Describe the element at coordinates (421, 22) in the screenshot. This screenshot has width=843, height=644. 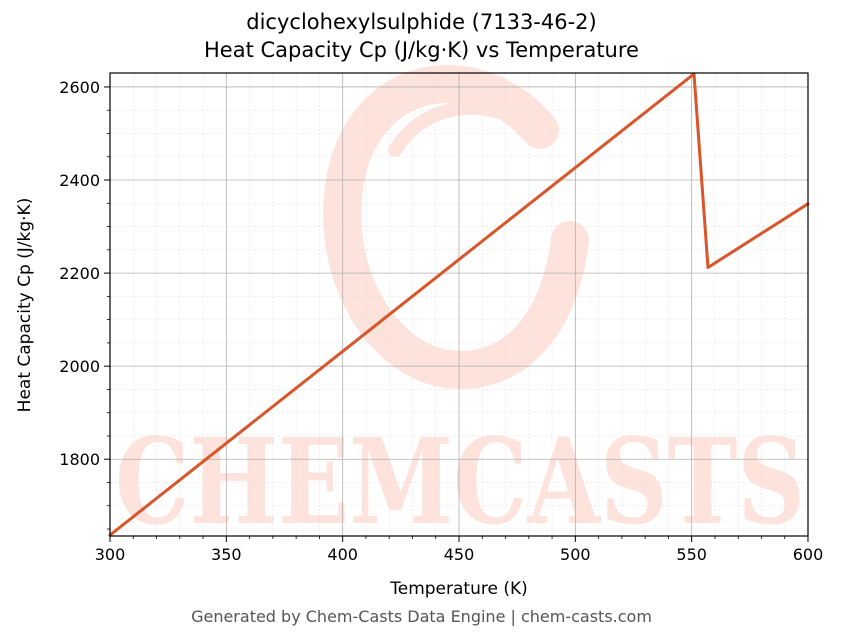
I see `chart-title: dicyclohexylsulphide (7133-46-2)` at that location.